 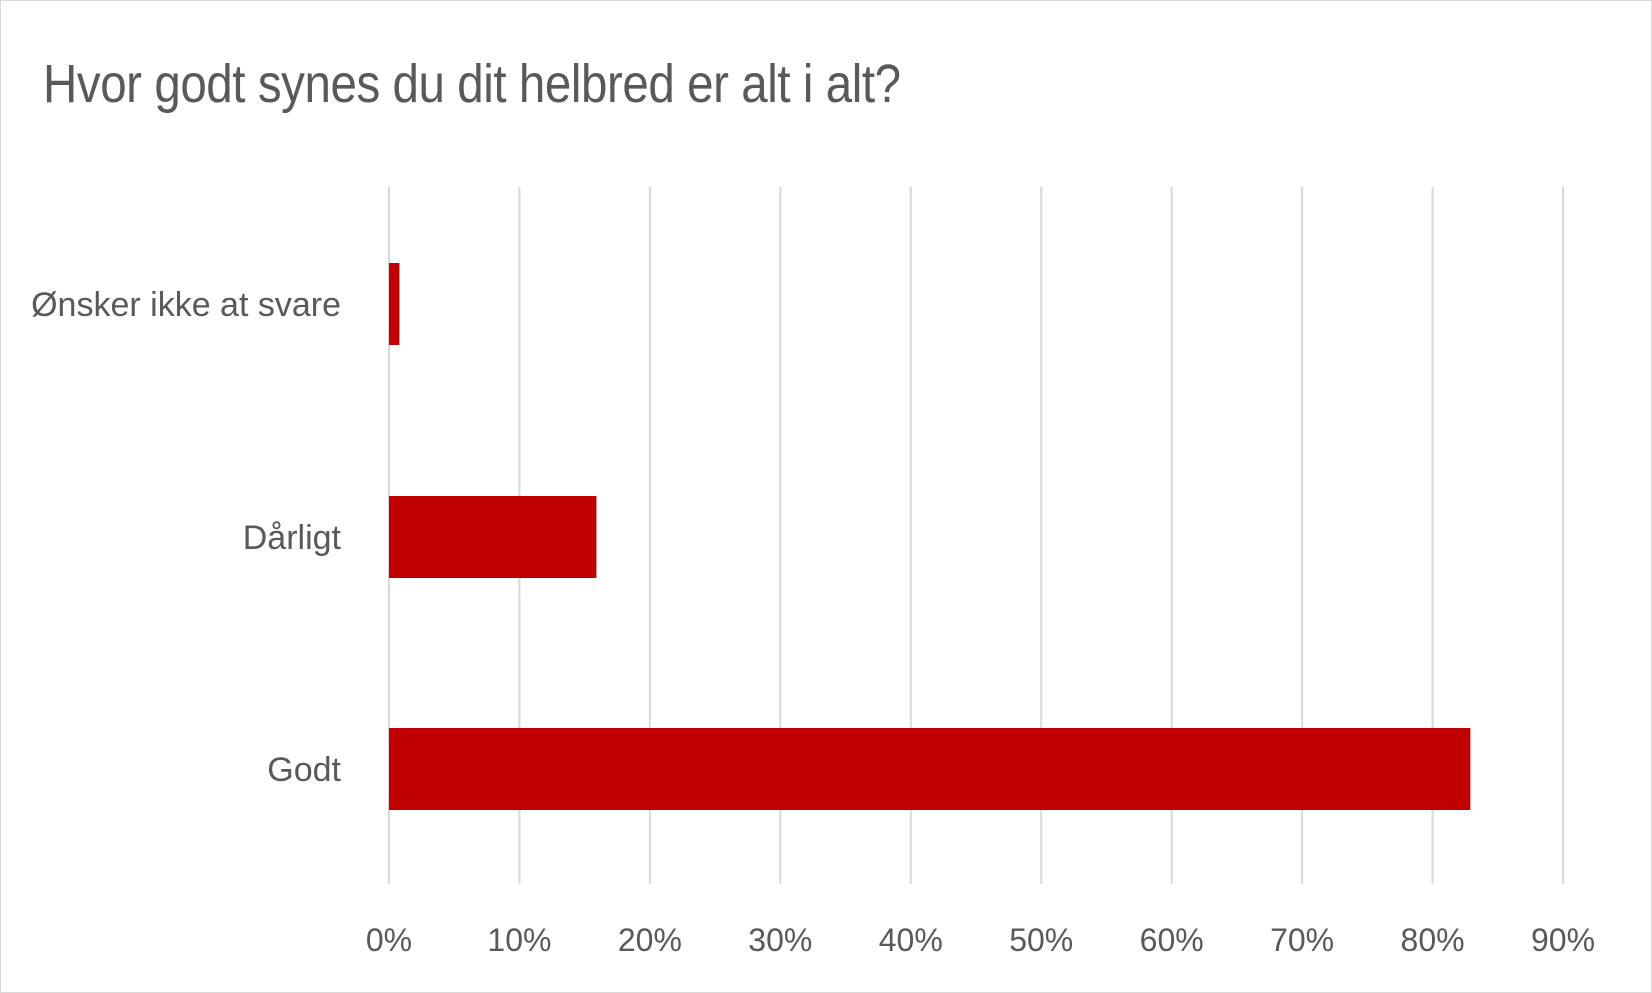 I want to click on x-tick-label: 10%, so click(x=519, y=940).